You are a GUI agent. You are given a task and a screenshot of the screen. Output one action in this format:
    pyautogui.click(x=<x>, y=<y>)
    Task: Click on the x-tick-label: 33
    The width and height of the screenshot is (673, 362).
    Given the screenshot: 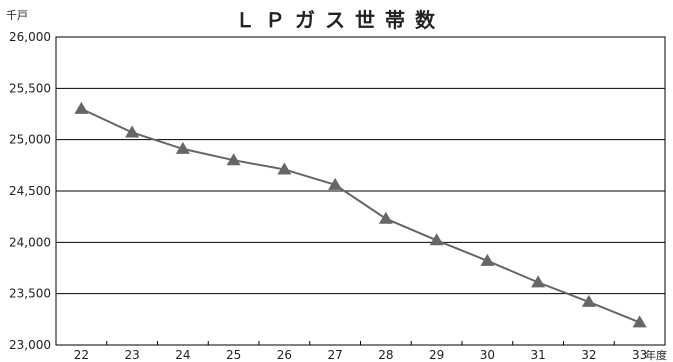 What is the action you would take?
    pyautogui.click(x=639, y=355)
    